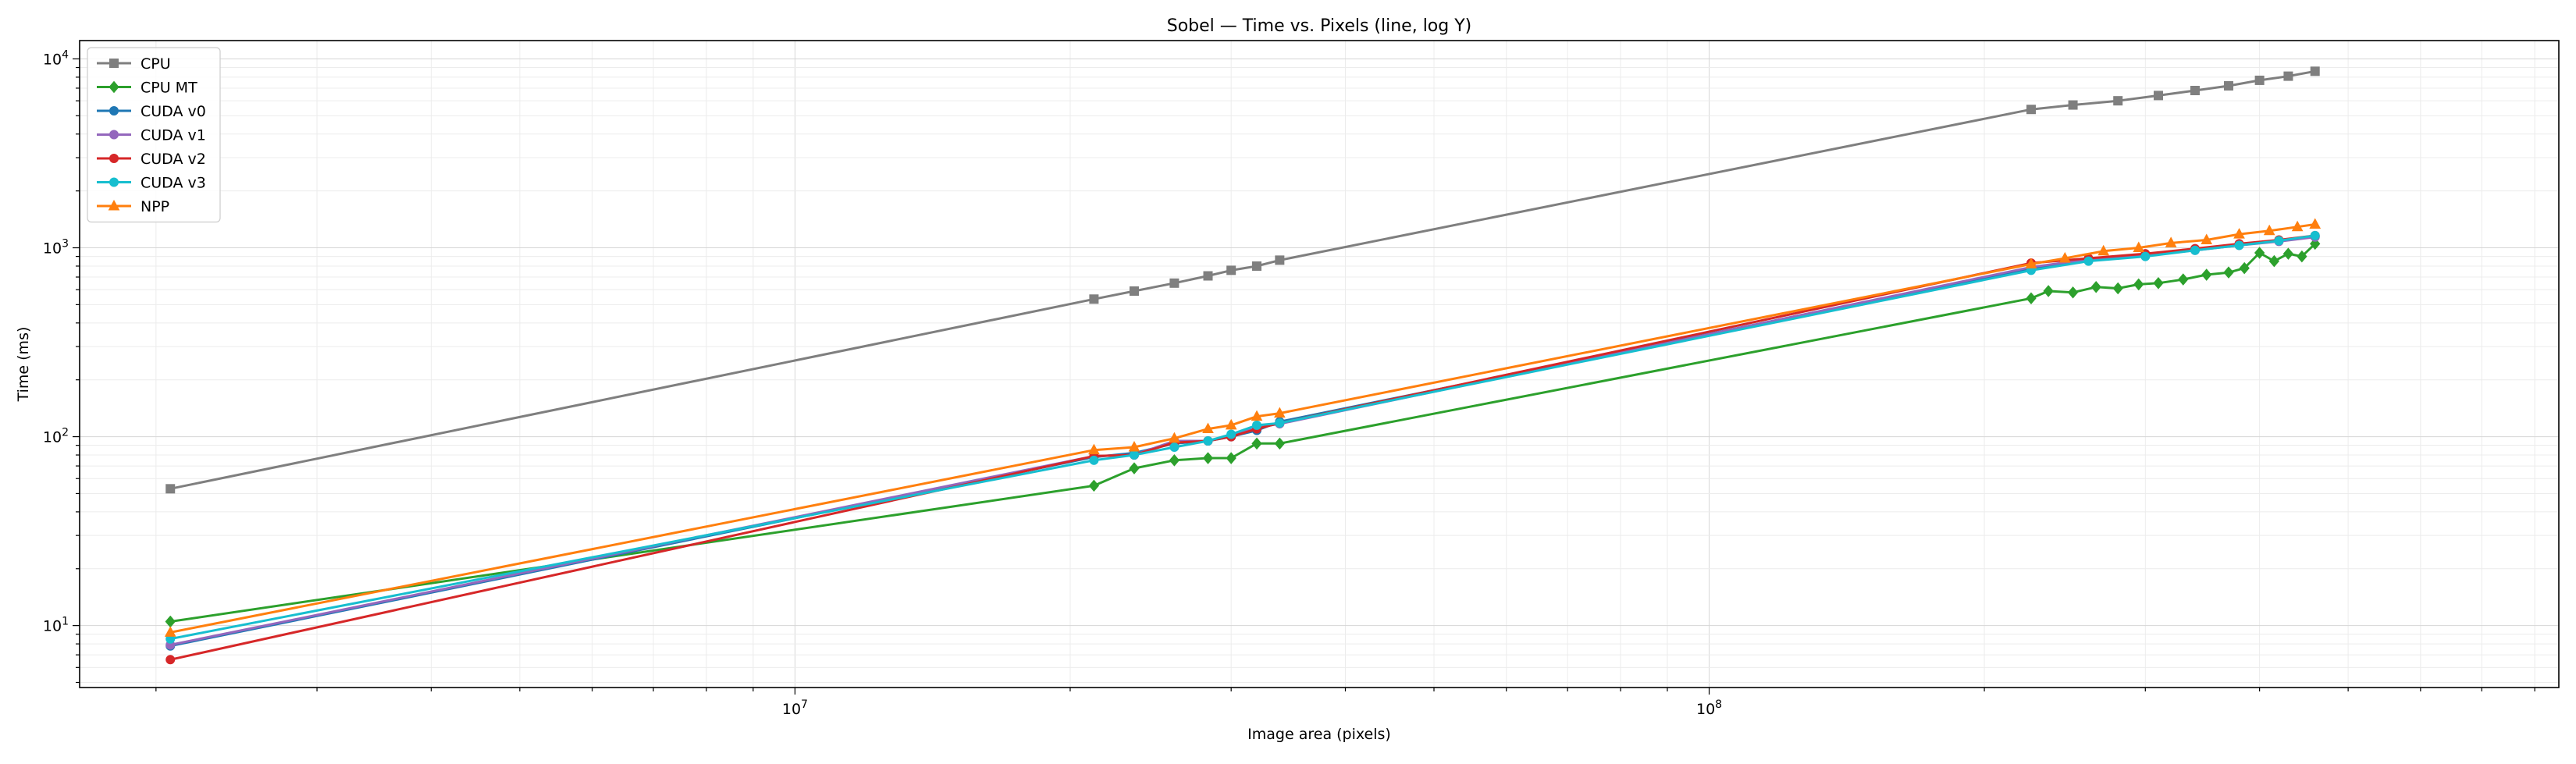  Describe the element at coordinates (56, 58) in the screenshot. I see `y-tick-label: 104` at that location.